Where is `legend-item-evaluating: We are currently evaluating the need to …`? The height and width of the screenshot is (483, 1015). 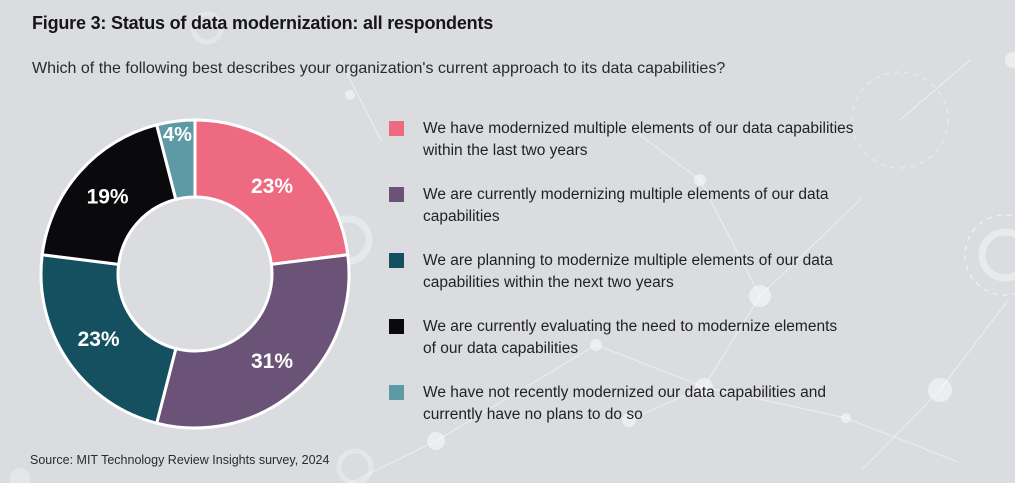
legend-item-evaluating: We are currently evaluating the need to … is located at coordinates (669, 337).